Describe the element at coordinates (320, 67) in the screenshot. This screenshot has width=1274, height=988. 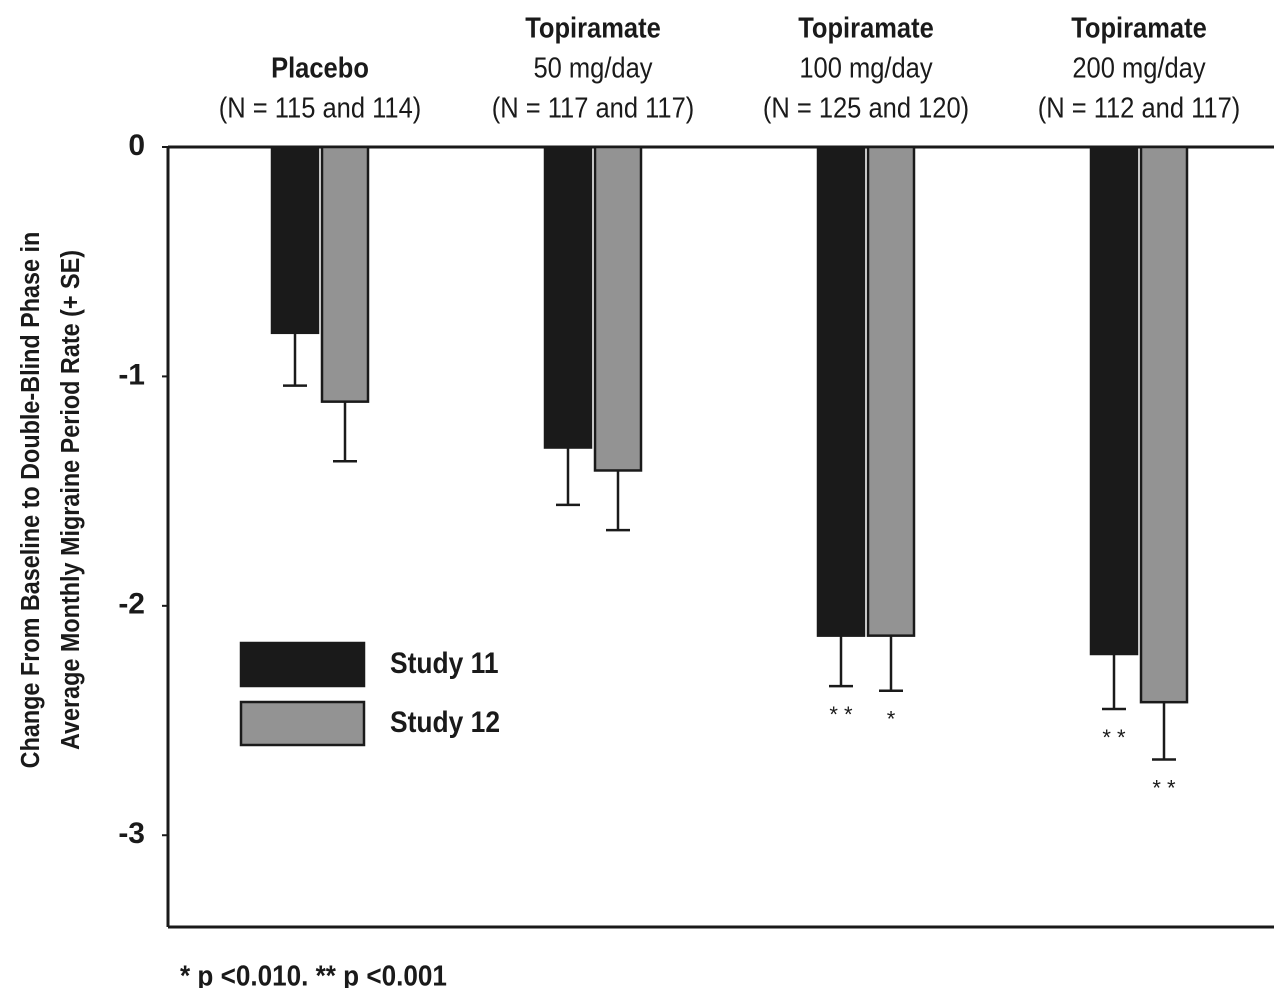
I see `category-label: Placebo` at that location.